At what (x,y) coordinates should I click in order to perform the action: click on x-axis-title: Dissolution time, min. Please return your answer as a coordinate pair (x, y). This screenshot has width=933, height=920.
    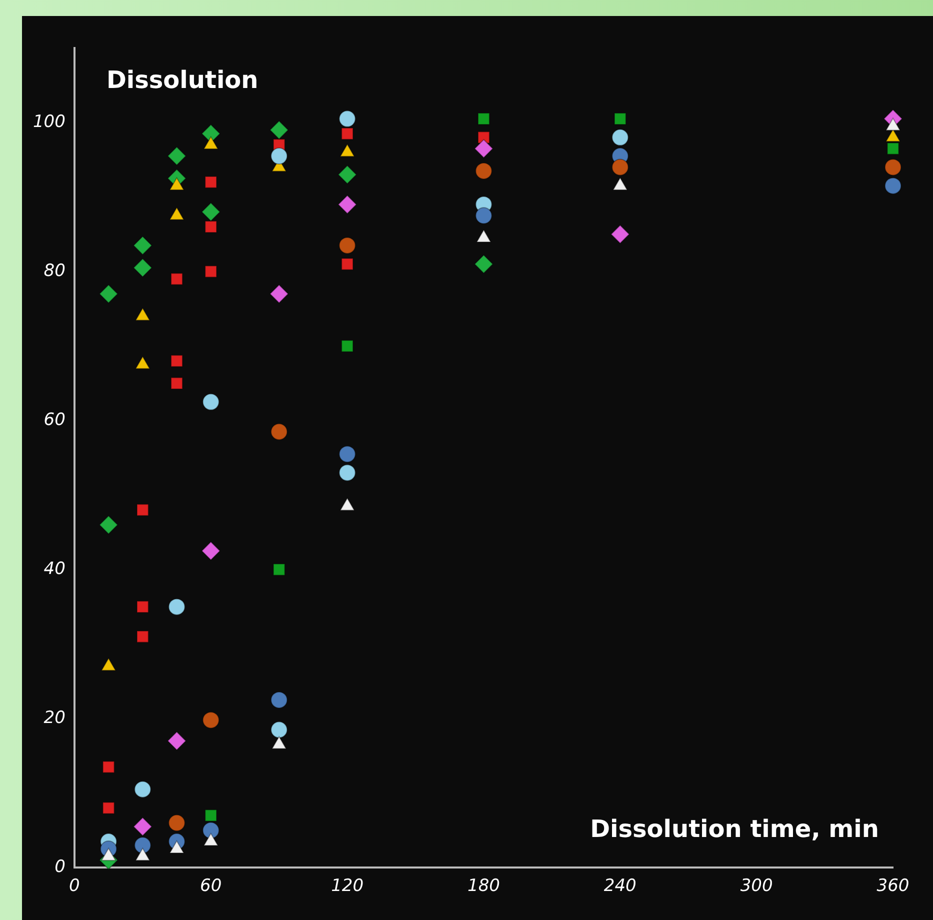
    Looking at the image, I should click on (734, 828).